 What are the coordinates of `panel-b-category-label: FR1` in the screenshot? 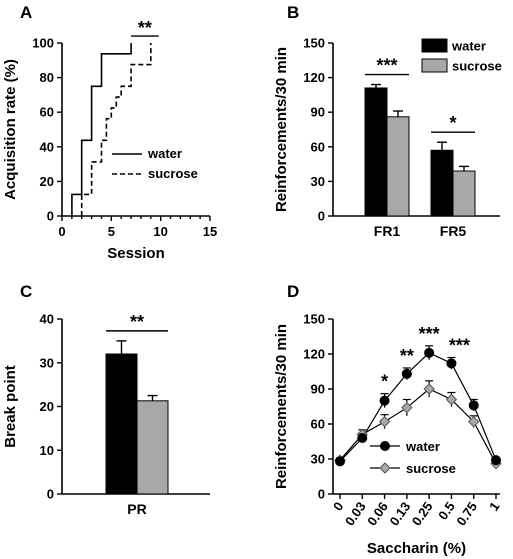 It's located at (387, 231).